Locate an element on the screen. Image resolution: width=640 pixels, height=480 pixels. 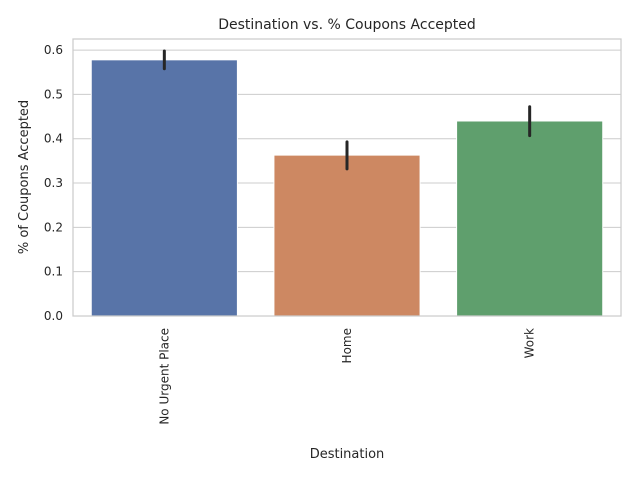
x-tick-label: Home is located at coordinates (347, 345).